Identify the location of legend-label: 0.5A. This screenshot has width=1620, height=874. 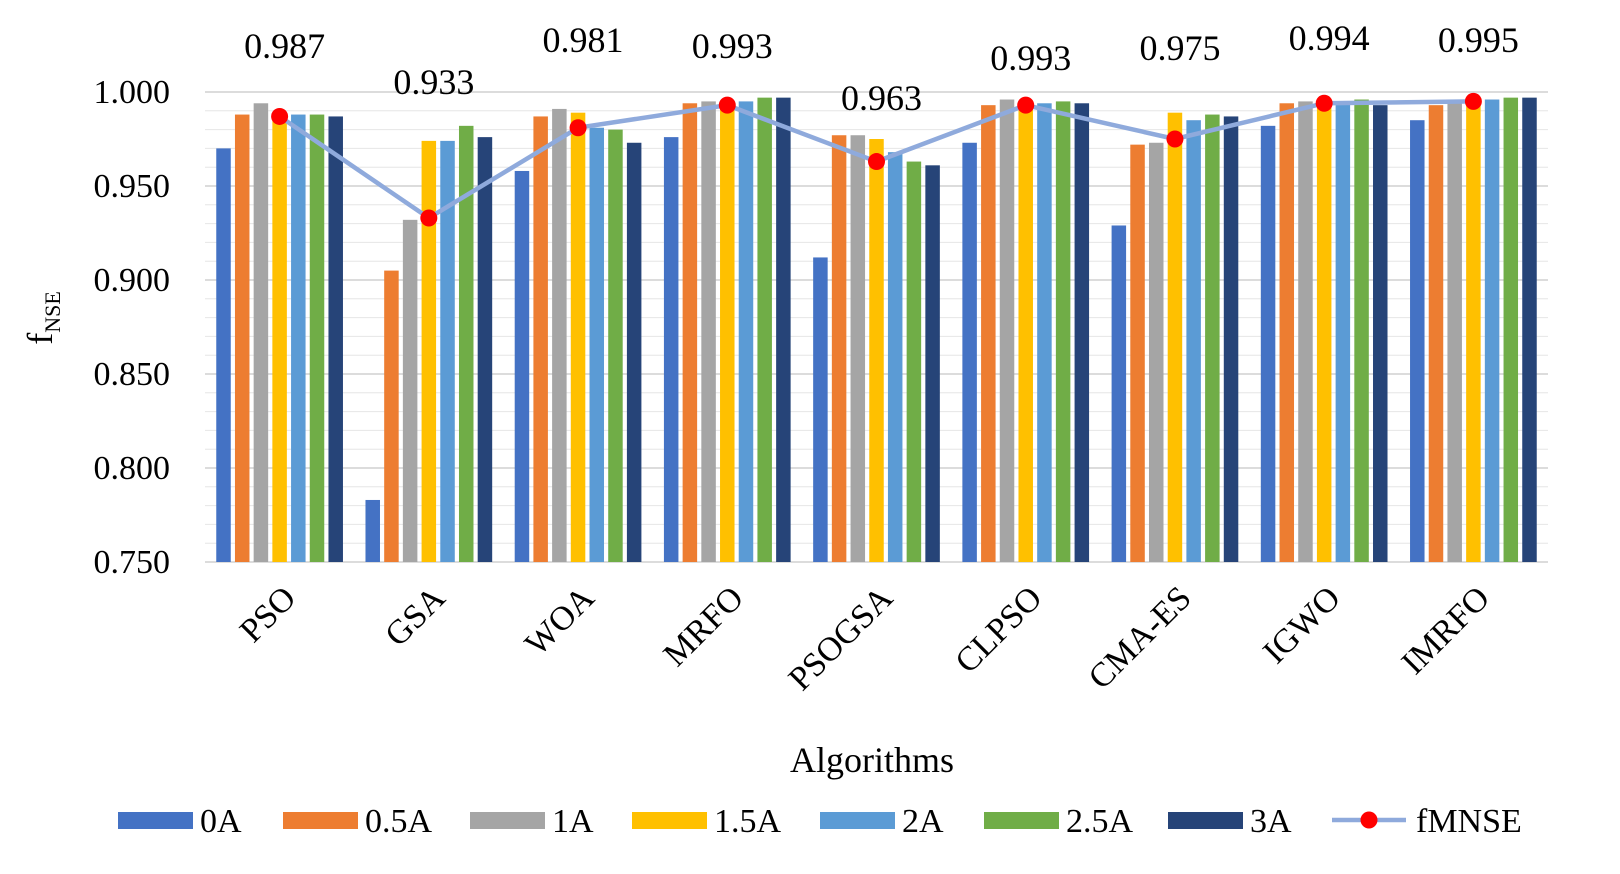
(399, 821).